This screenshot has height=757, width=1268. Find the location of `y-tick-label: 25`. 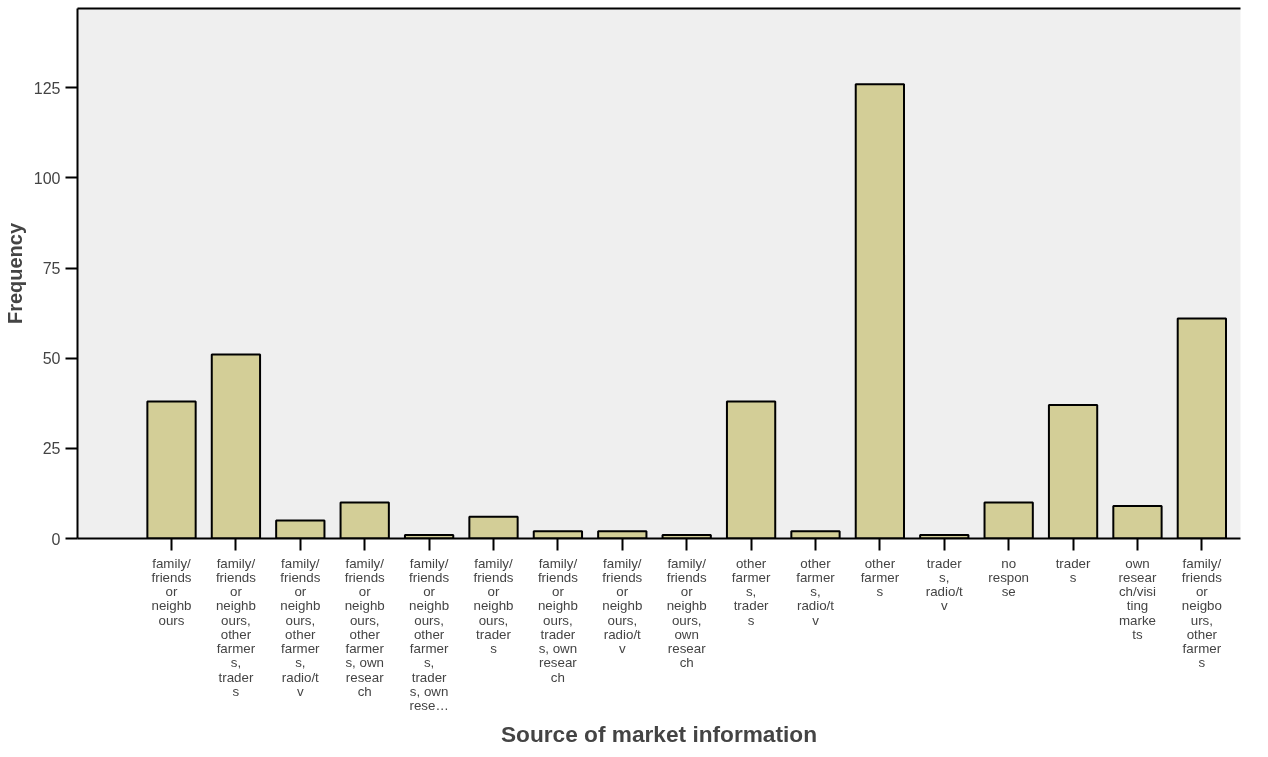

y-tick-label: 25 is located at coordinates (51, 449).